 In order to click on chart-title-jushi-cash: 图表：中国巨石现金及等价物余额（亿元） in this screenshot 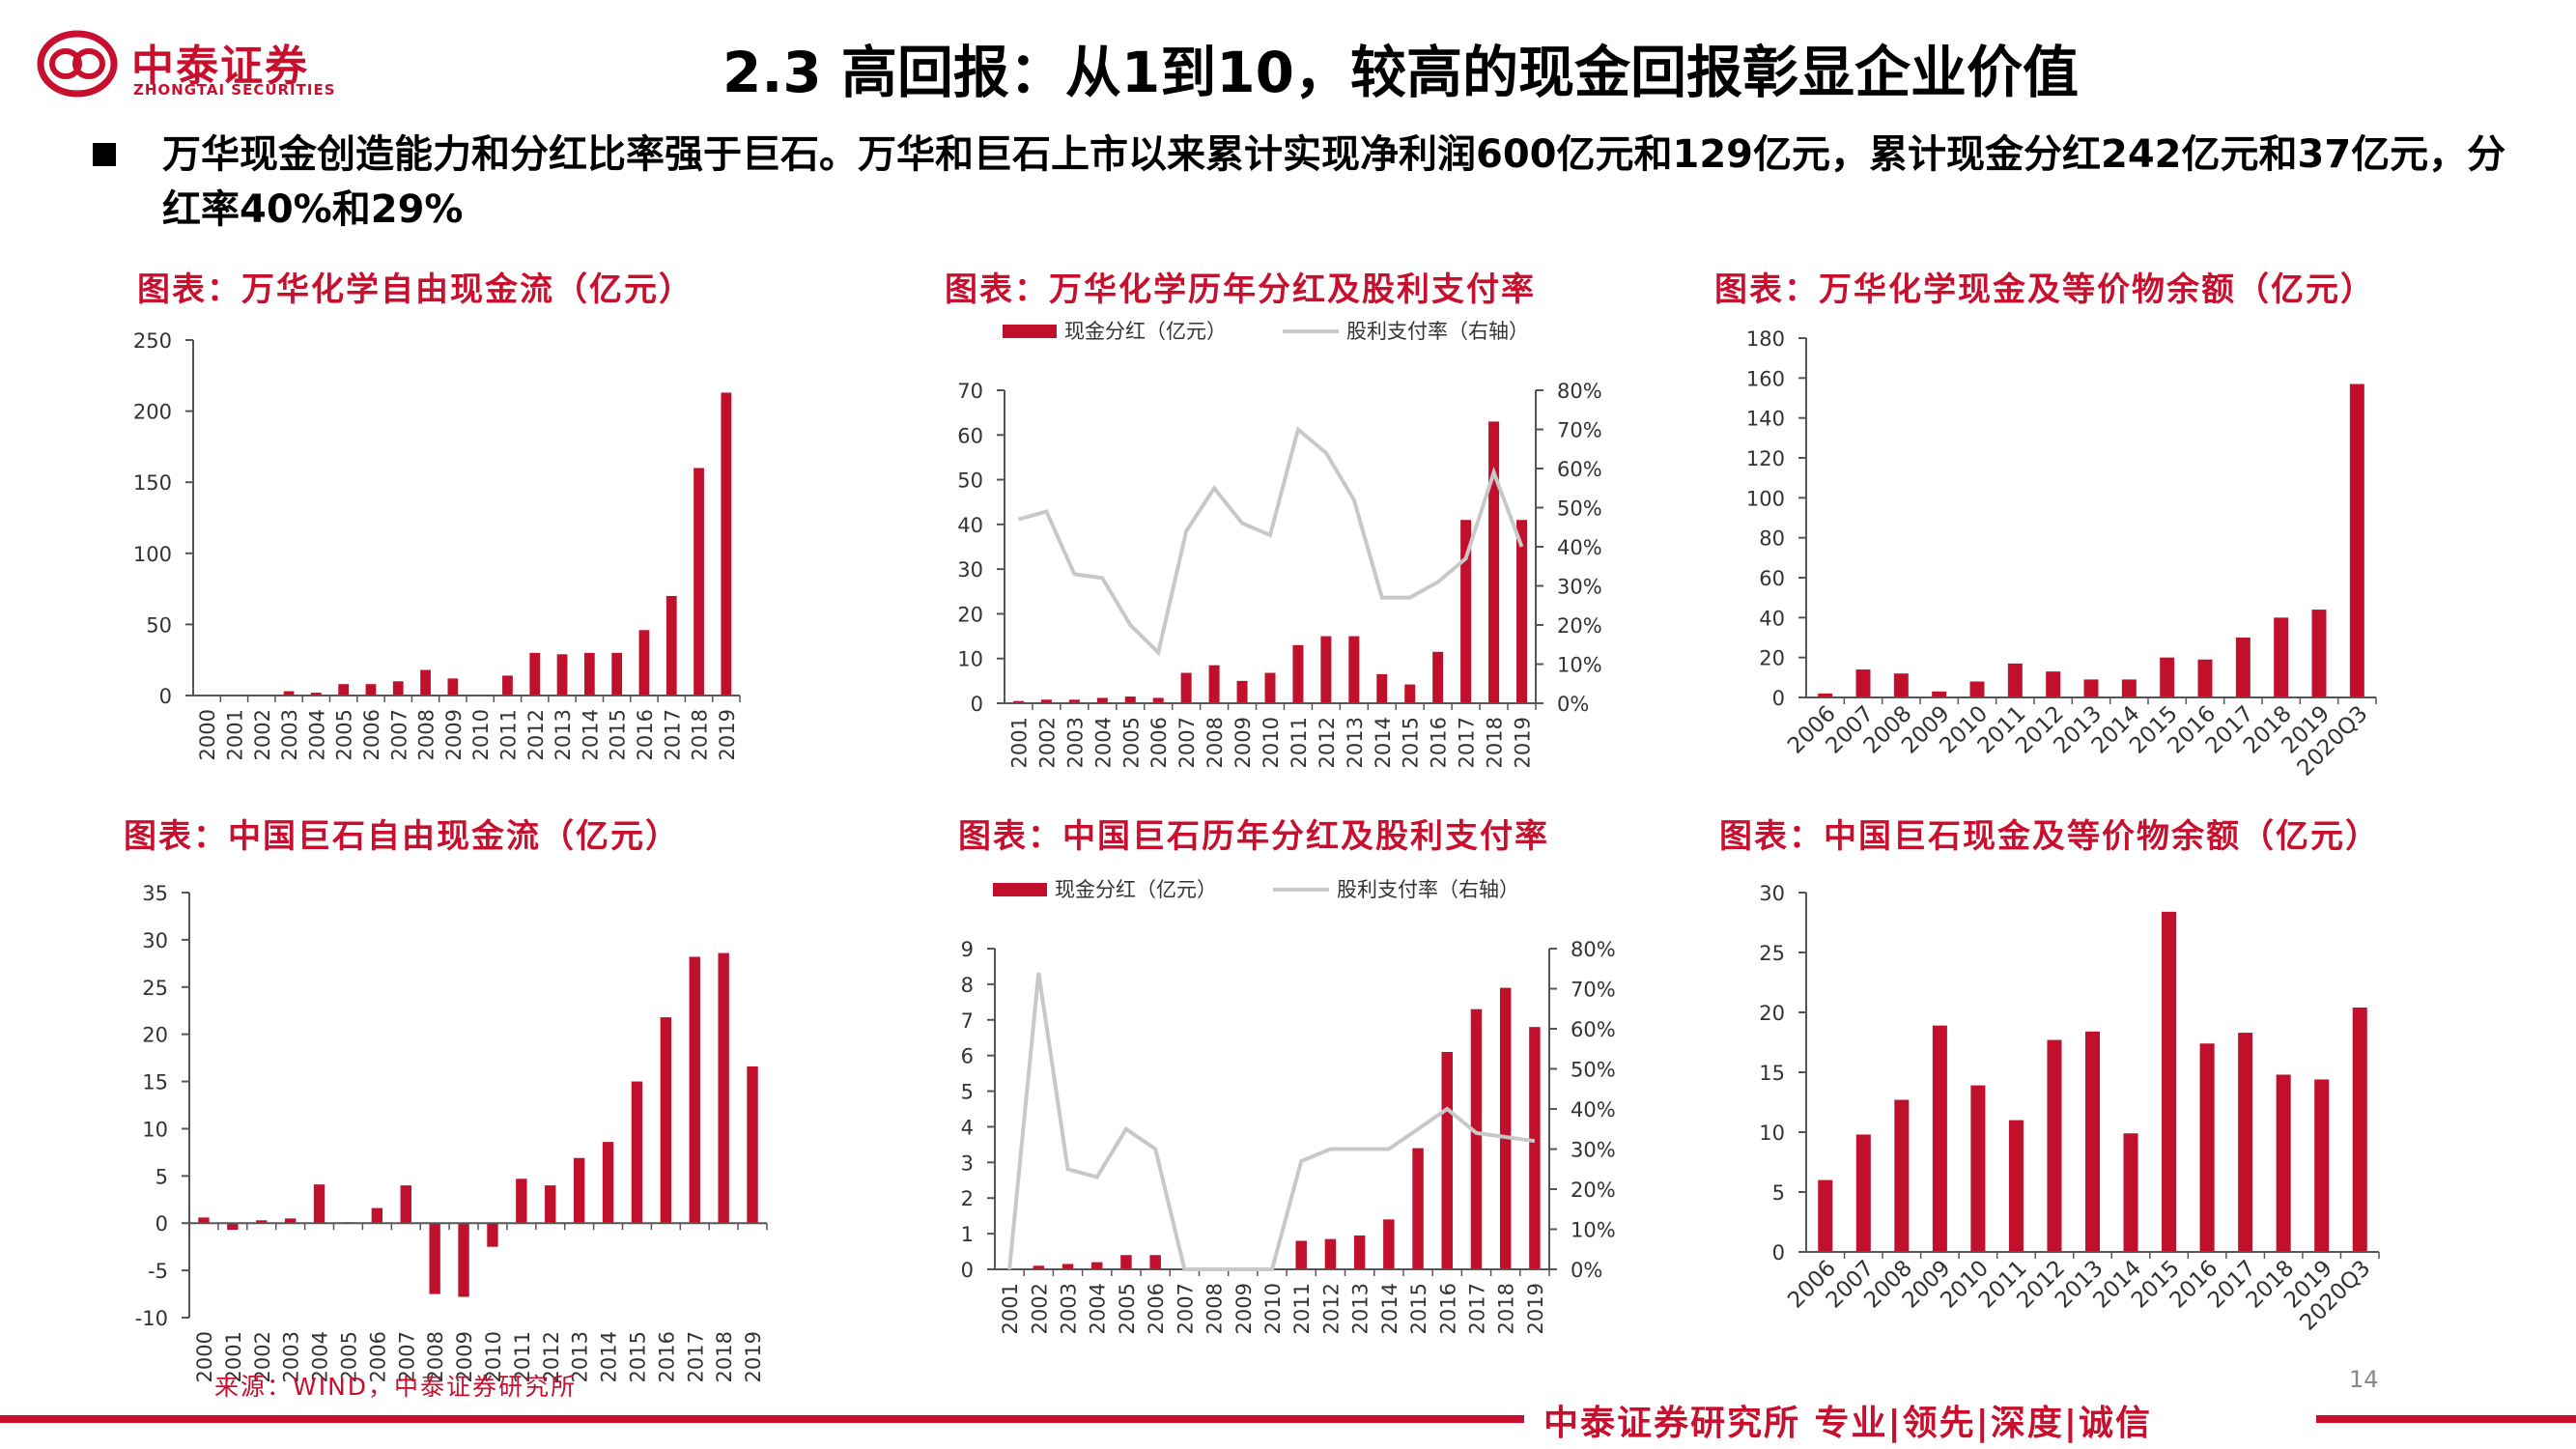, I will do `click(2049, 836)`.